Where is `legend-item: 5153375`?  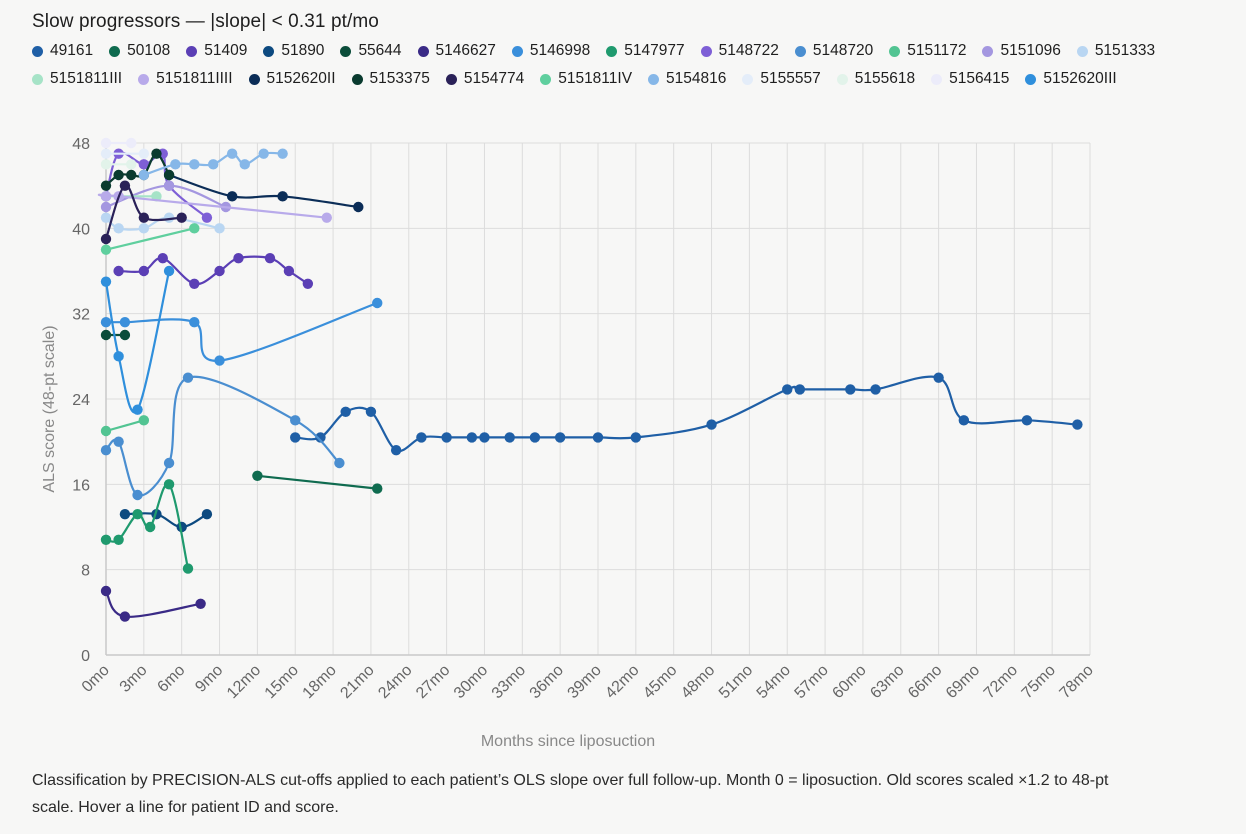
legend-item: 5153375 is located at coordinates (390, 79).